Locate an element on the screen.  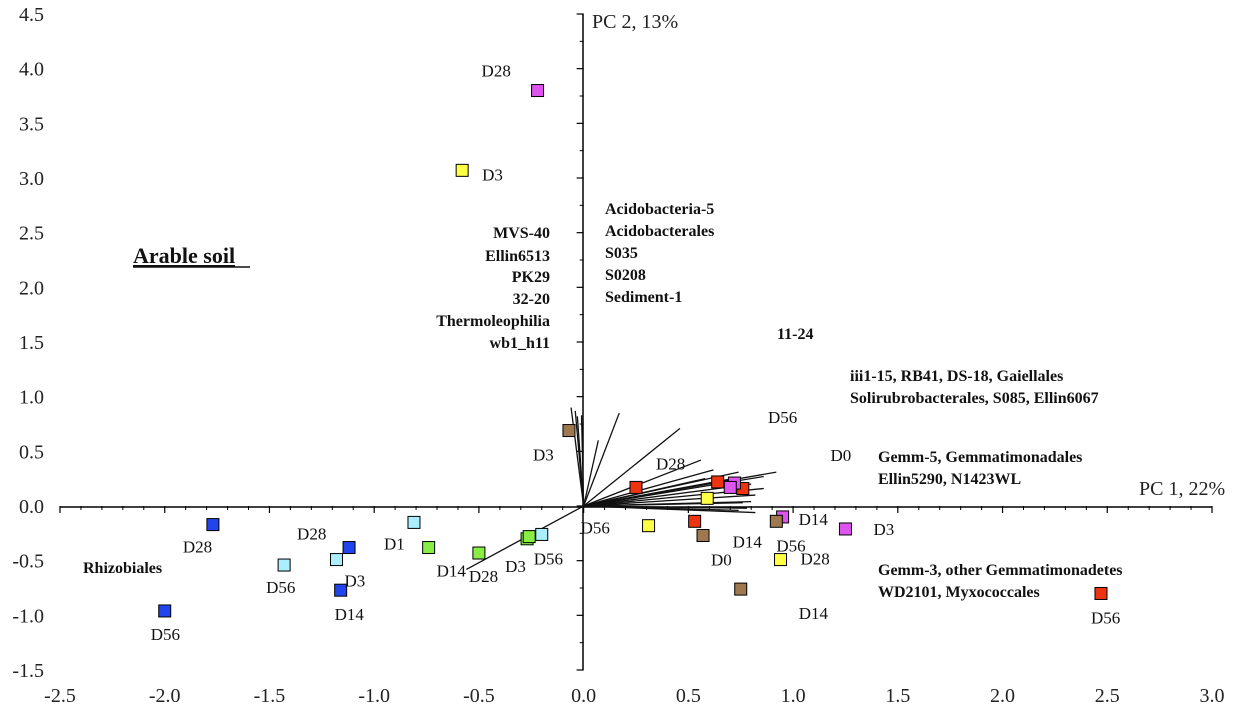
y-axis-title: PC 2, 13% is located at coordinates (635, 22).